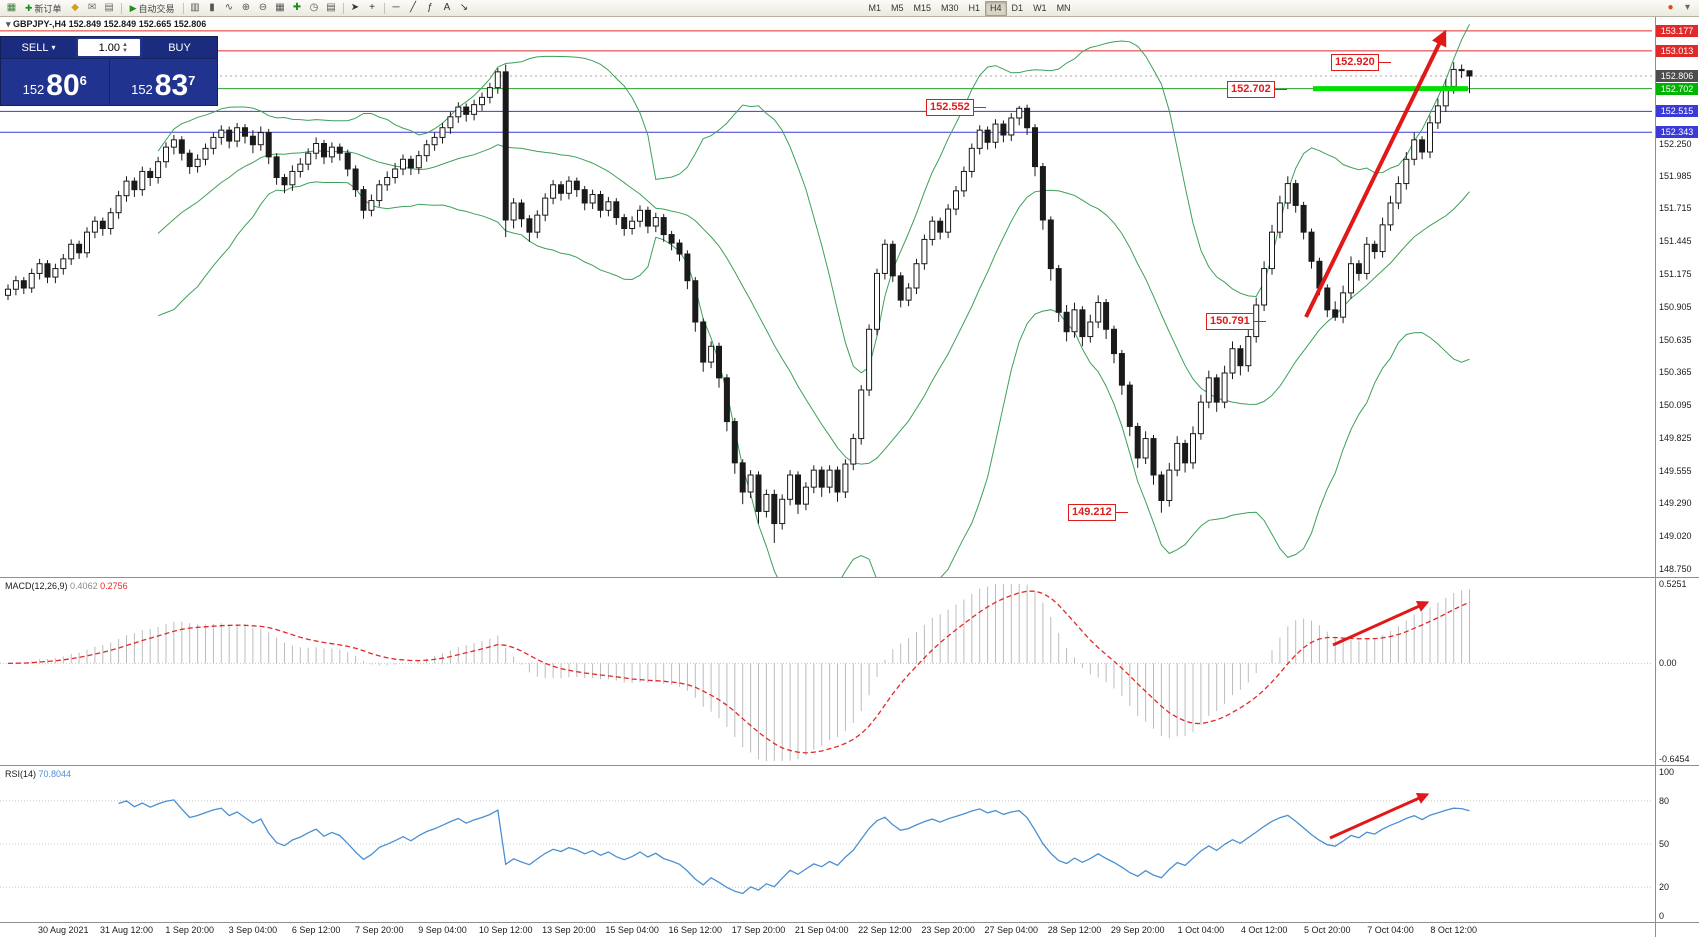  I want to click on lot-size-field: ▲▼, so click(109, 47).